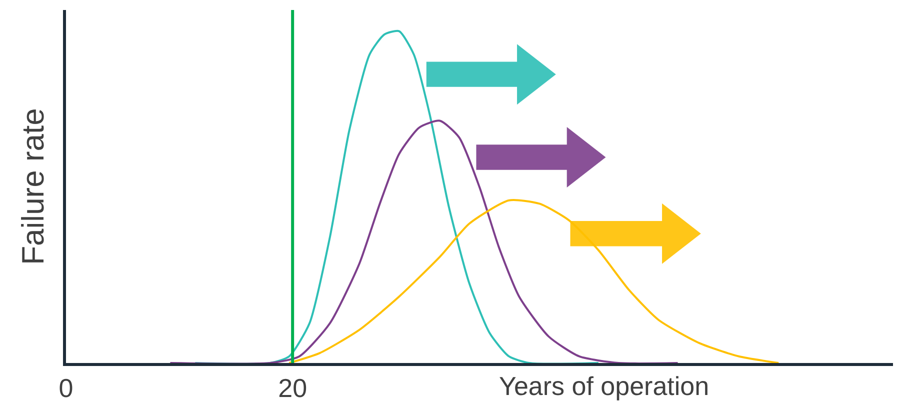 Image resolution: width=913 pixels, height=413 pixels. What do you see at coordinates (33, 186) in the screenshot?
I see `y-axis-title: Failure rate` at bounding box center [33, 186].